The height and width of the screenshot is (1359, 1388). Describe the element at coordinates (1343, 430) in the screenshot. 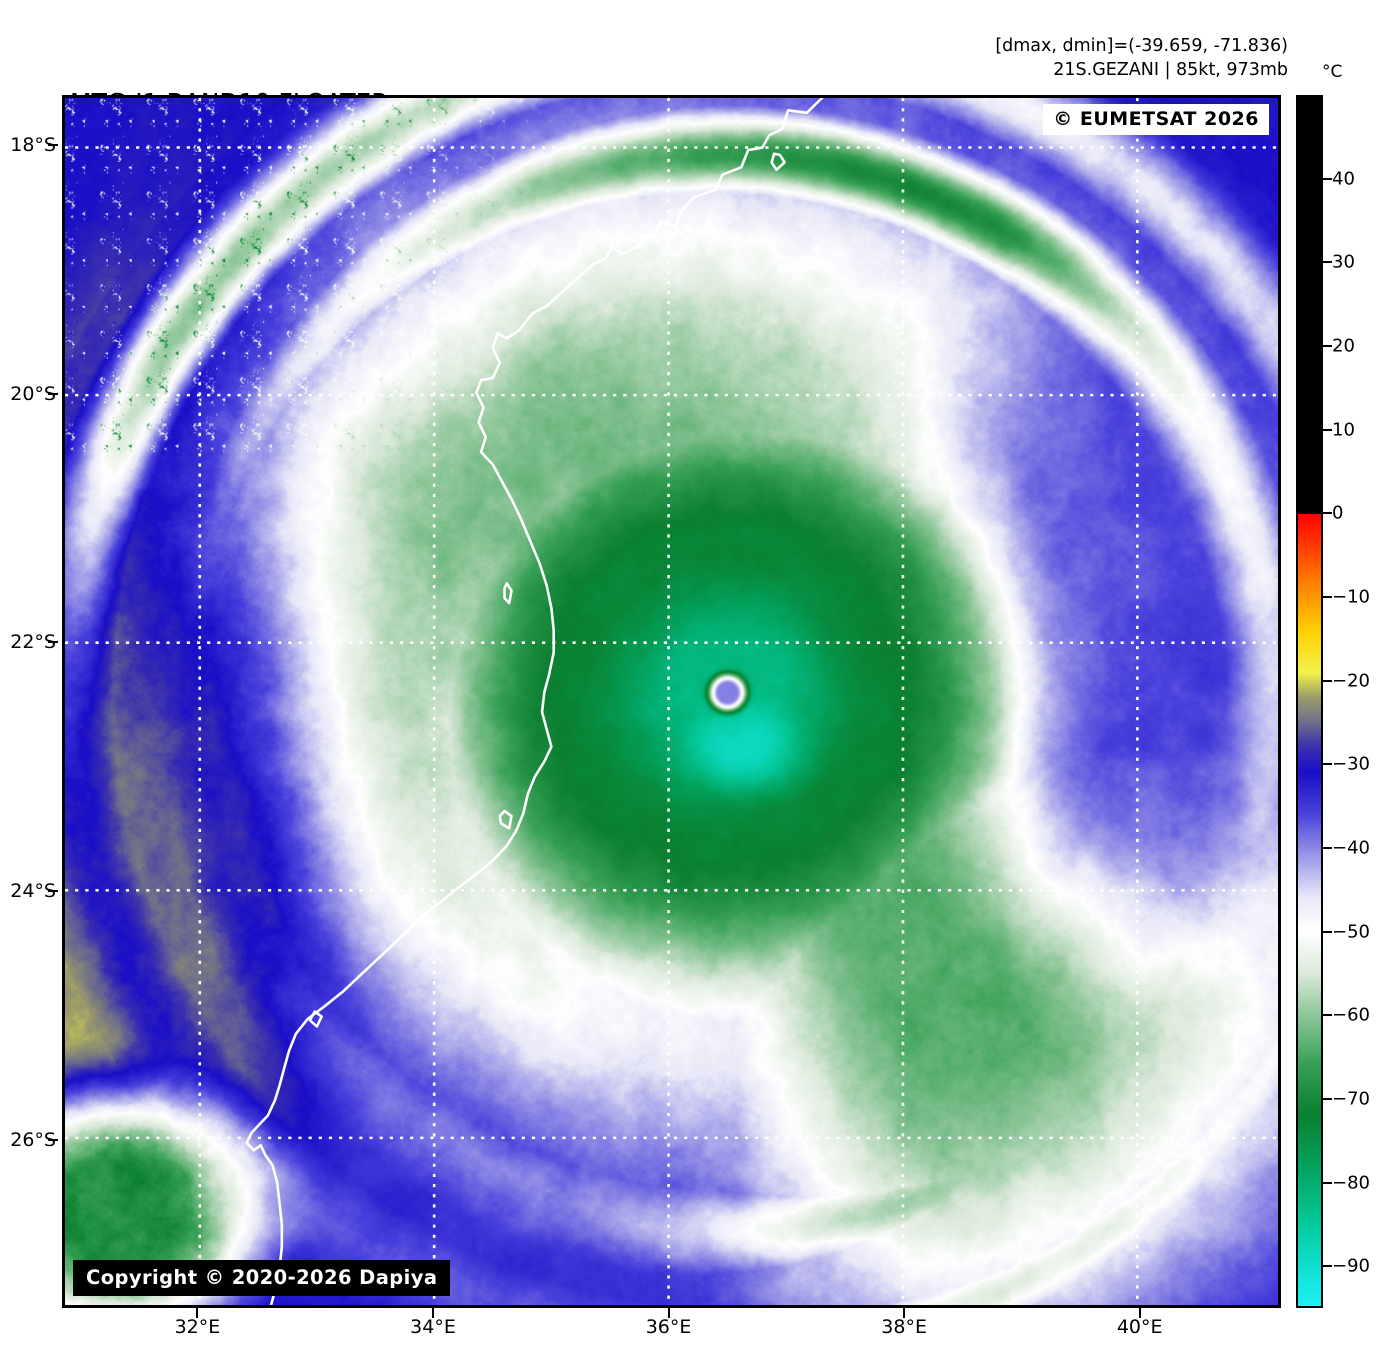

I see `colorbar-tick-label-3: 10` at that location.